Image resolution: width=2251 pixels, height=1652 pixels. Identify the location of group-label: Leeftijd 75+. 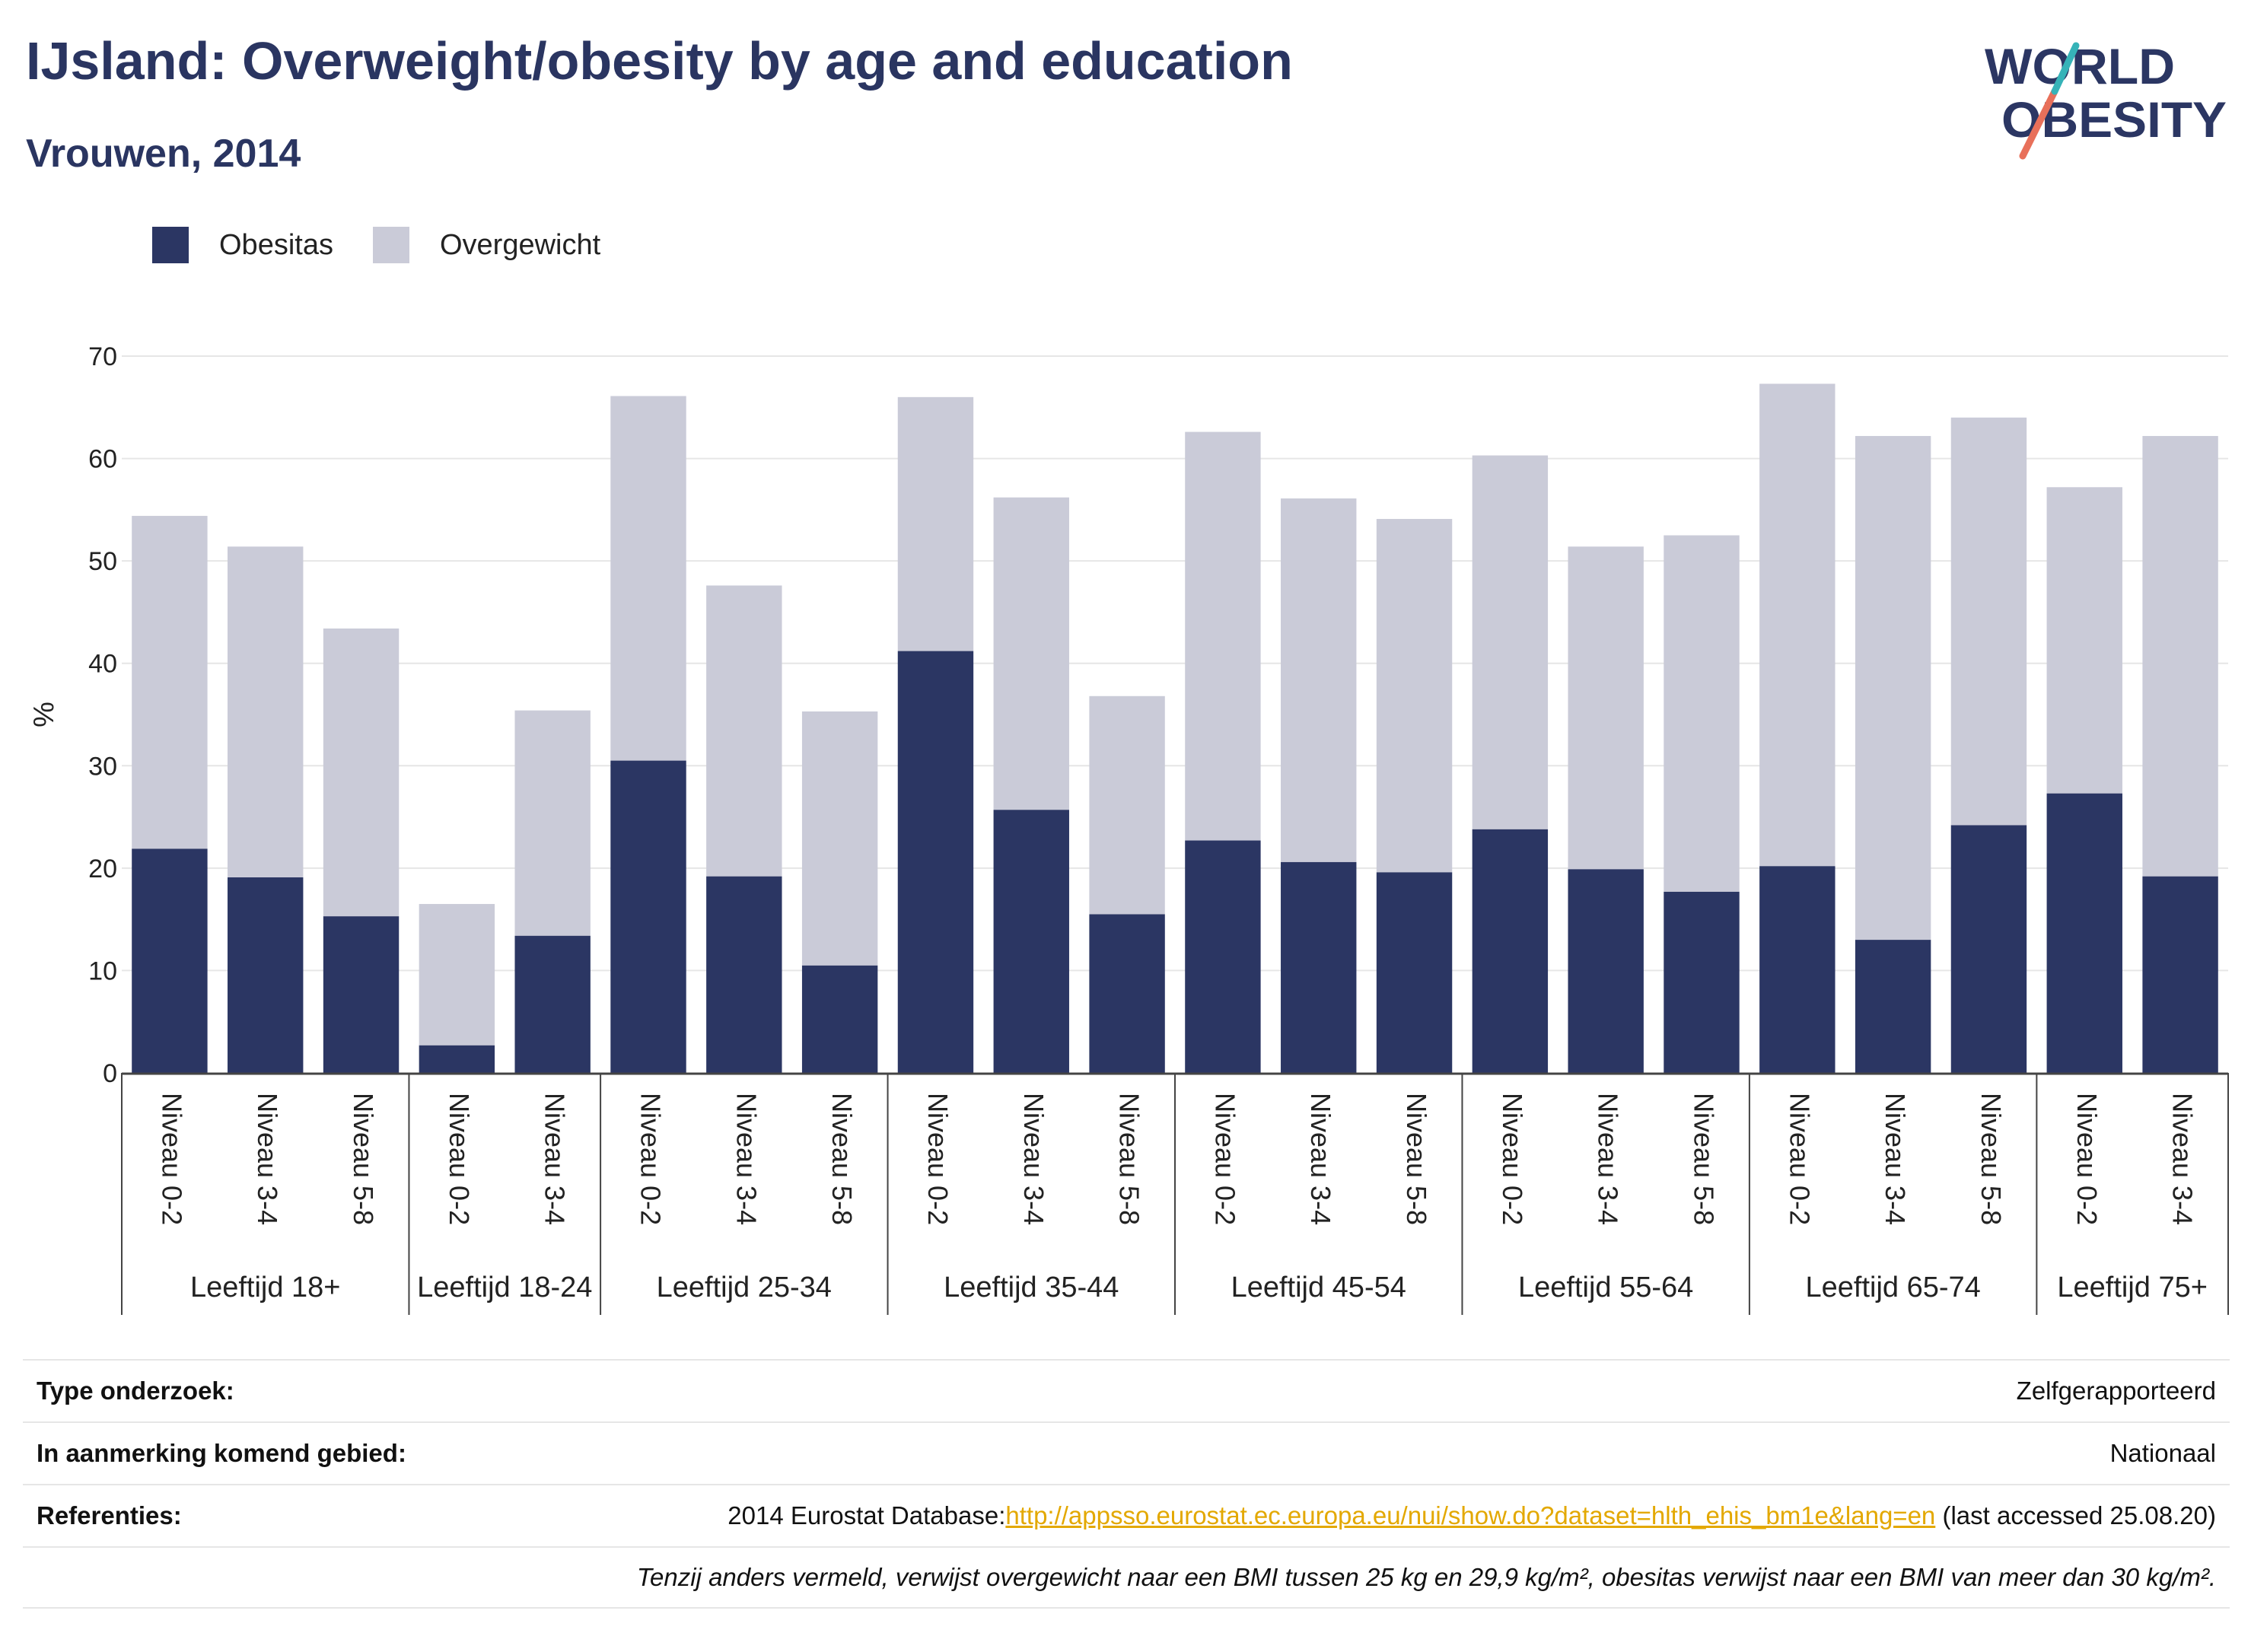
(2132, 1287).